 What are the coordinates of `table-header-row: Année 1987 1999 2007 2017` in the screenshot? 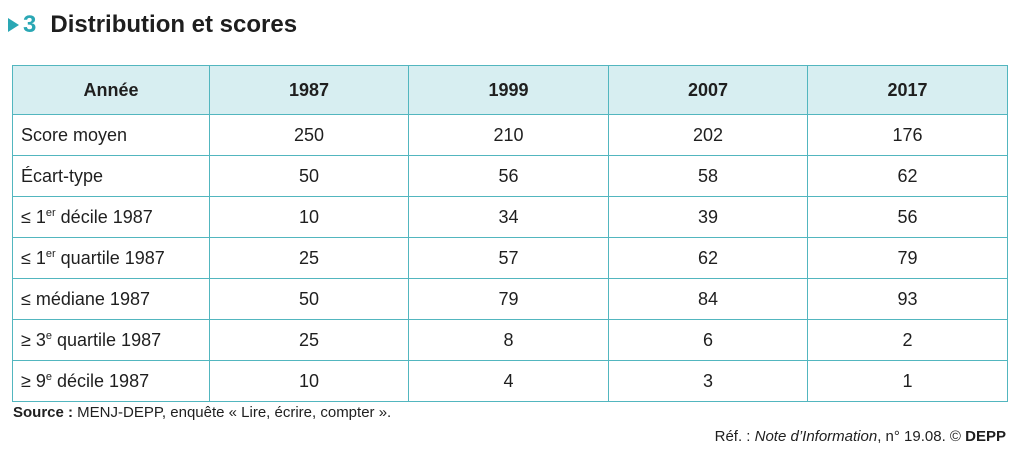 It's located at (510, 90).